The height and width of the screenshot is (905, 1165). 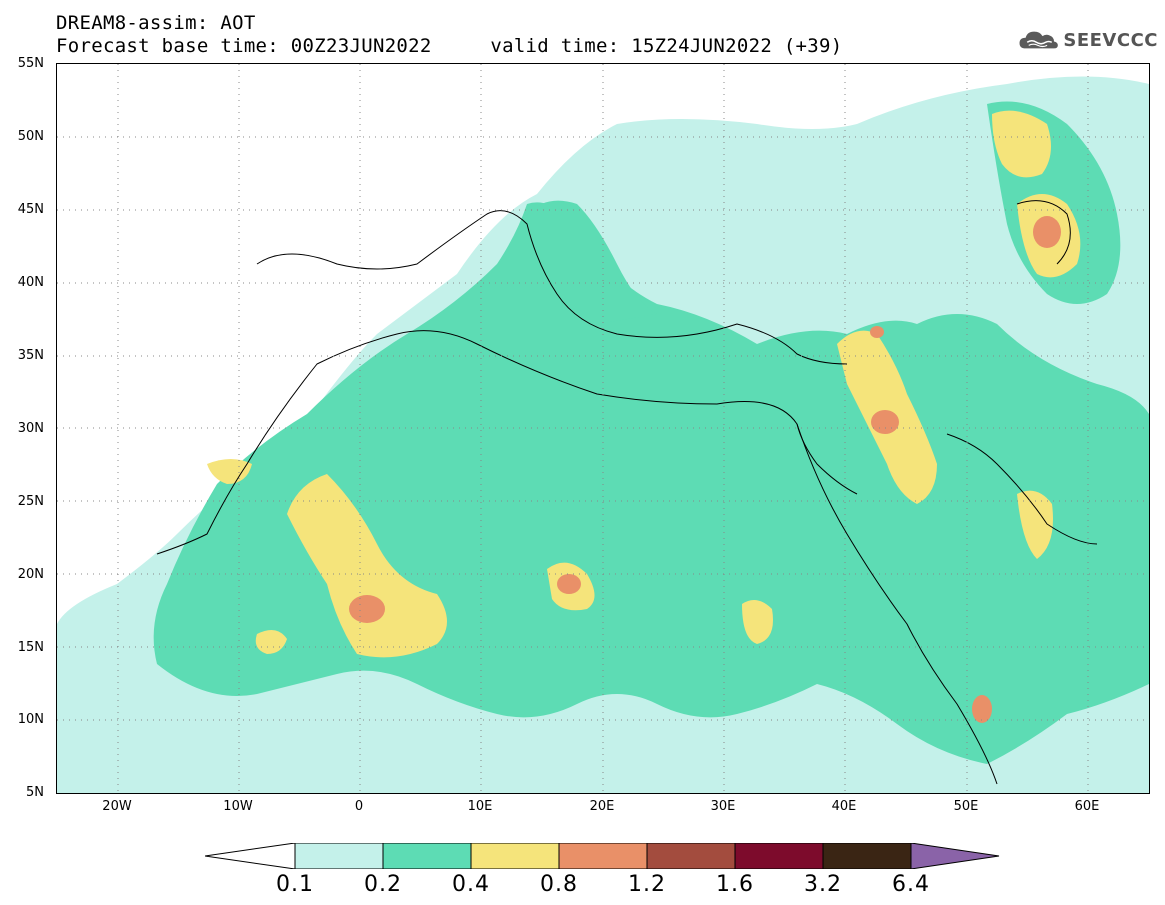 I want to click on seevccc-logo: SEEVCCC, so click(x=1088, y=40).